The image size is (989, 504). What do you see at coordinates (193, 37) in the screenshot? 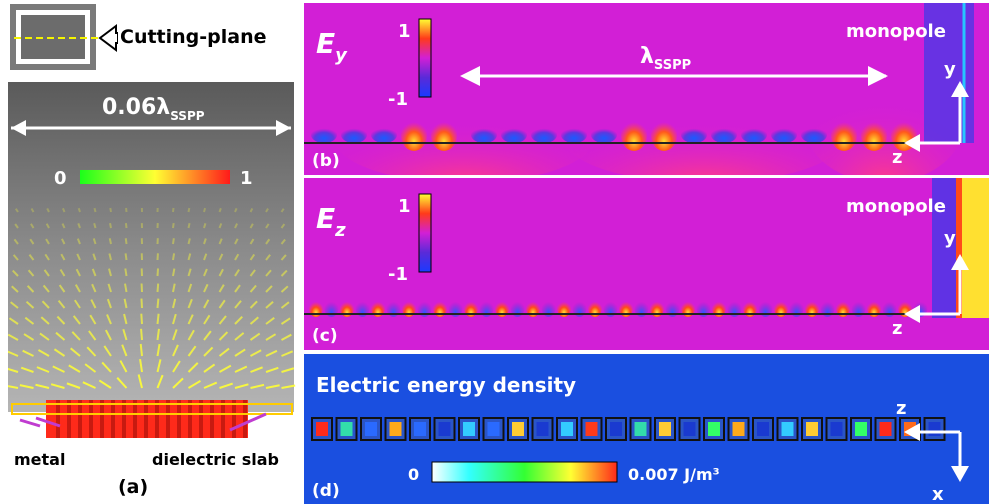
I see `cutting-plane-label: Cutting-plane` at bounding box center [193, 37].